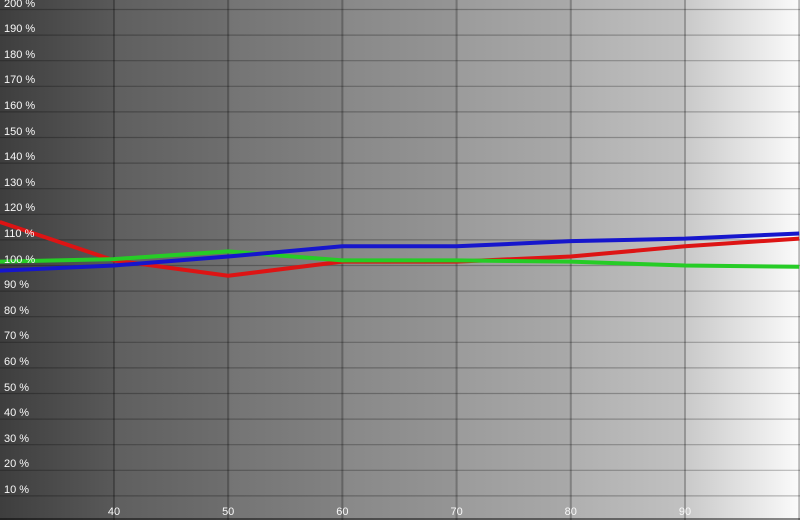 The image size is (800, 520). What do you see at coordinates (20, 54) in the screenshot?
I see `y-tick-label: 180 %` at bounding box center [20, 54].